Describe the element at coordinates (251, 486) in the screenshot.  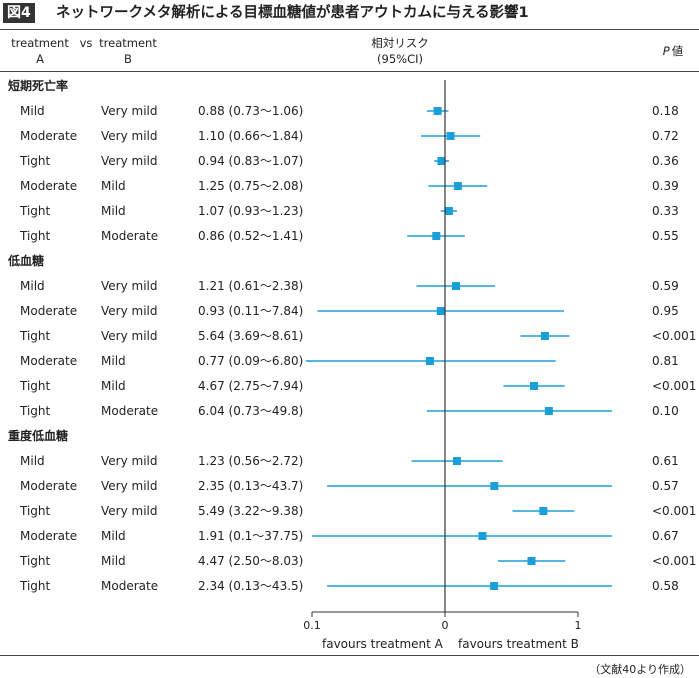
I see `rr-ci-cell: 2.35 (0.13～43.7)` at that location.